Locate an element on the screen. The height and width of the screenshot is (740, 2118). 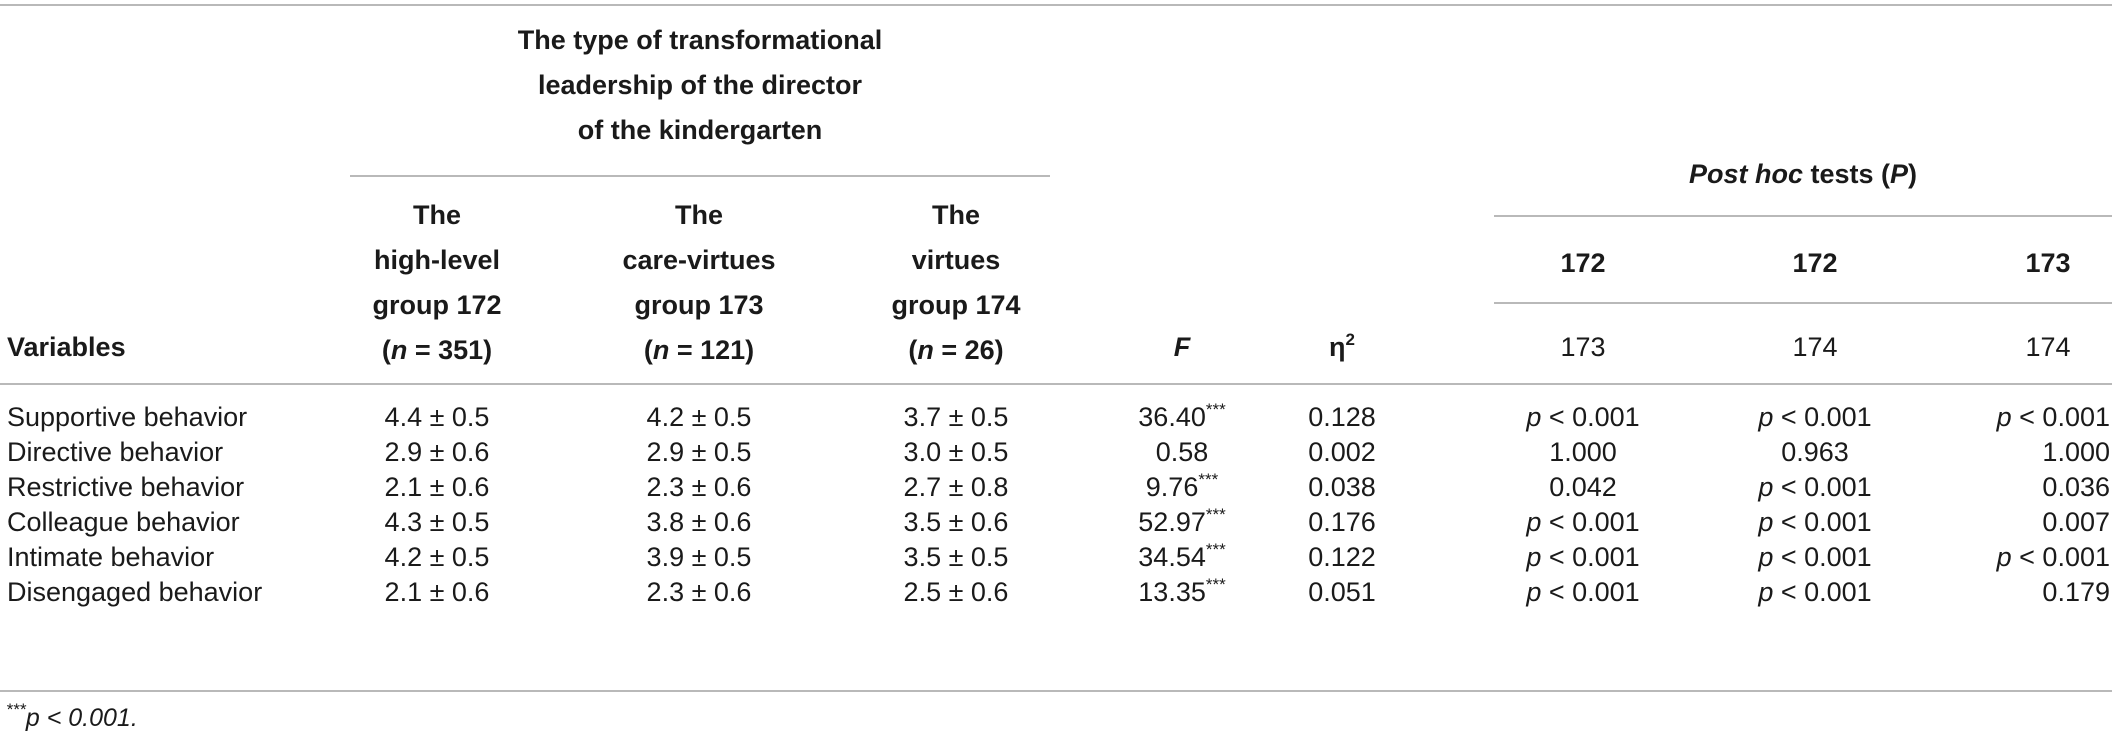
table-cell: 13.35*** is located at coordinates (1182, 591).